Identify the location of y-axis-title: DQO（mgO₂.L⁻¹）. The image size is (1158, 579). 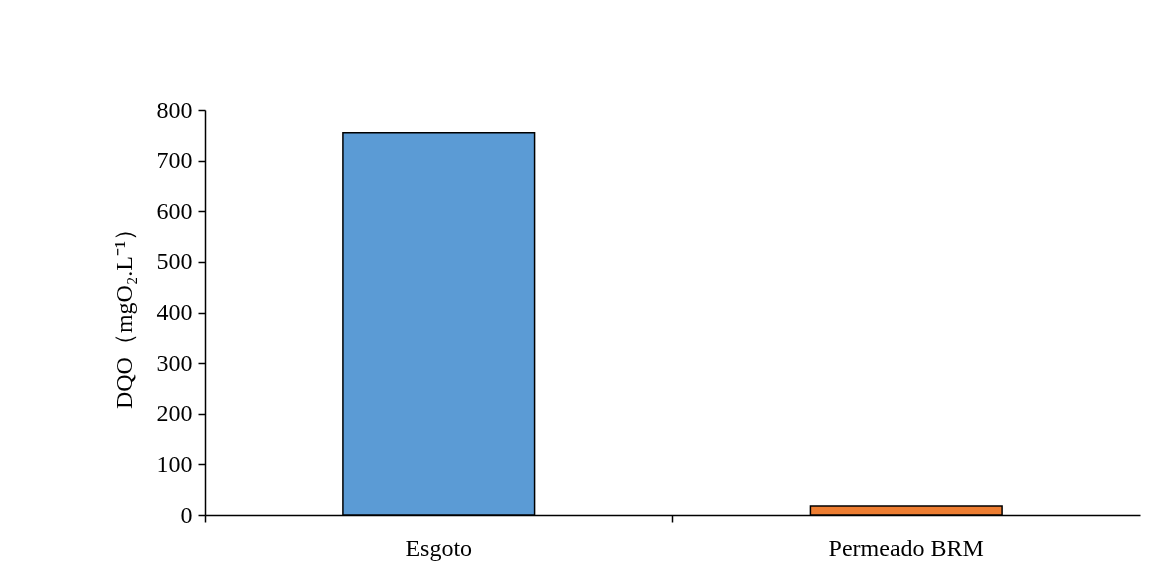
(123, 313).